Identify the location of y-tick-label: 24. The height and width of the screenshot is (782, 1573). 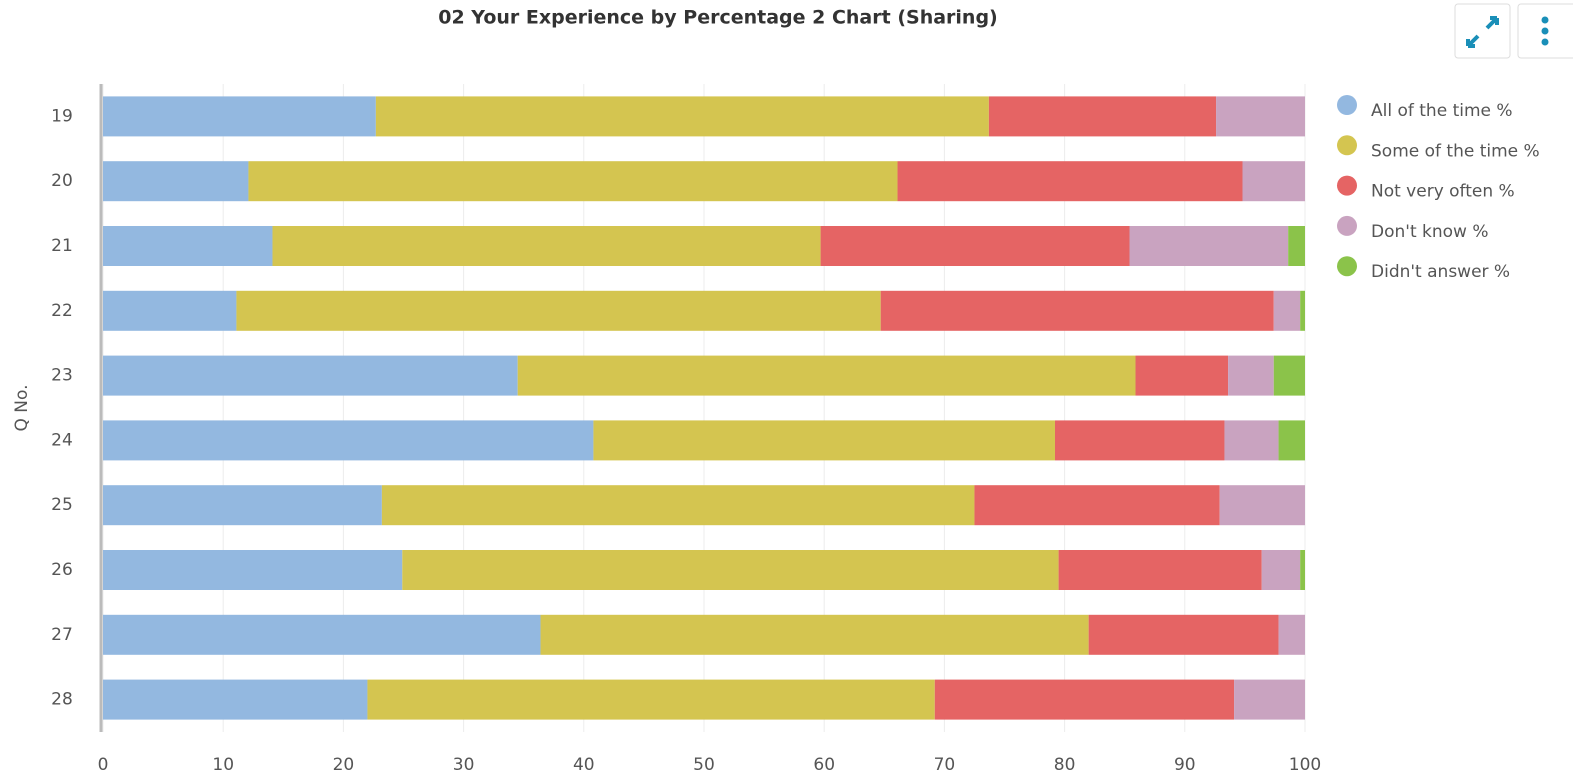
(62, 440).